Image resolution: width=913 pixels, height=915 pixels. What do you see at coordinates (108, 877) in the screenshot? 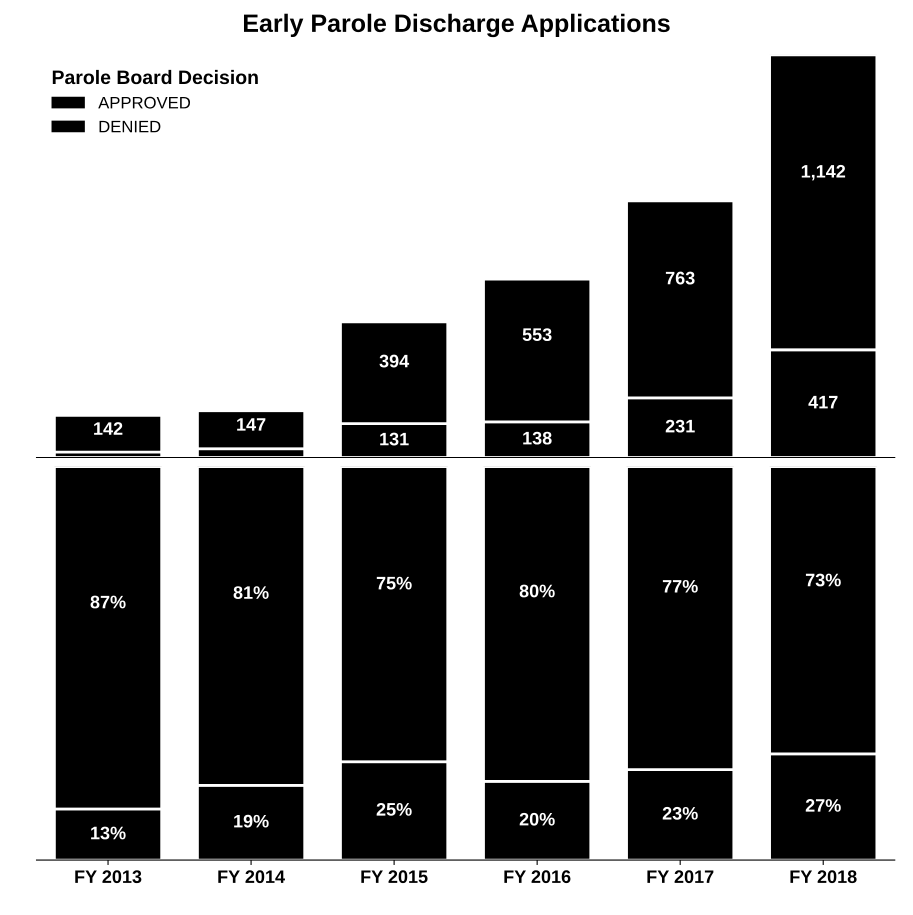
I see `x-tick-label: FY 2013` at bounding box center [108, 877].